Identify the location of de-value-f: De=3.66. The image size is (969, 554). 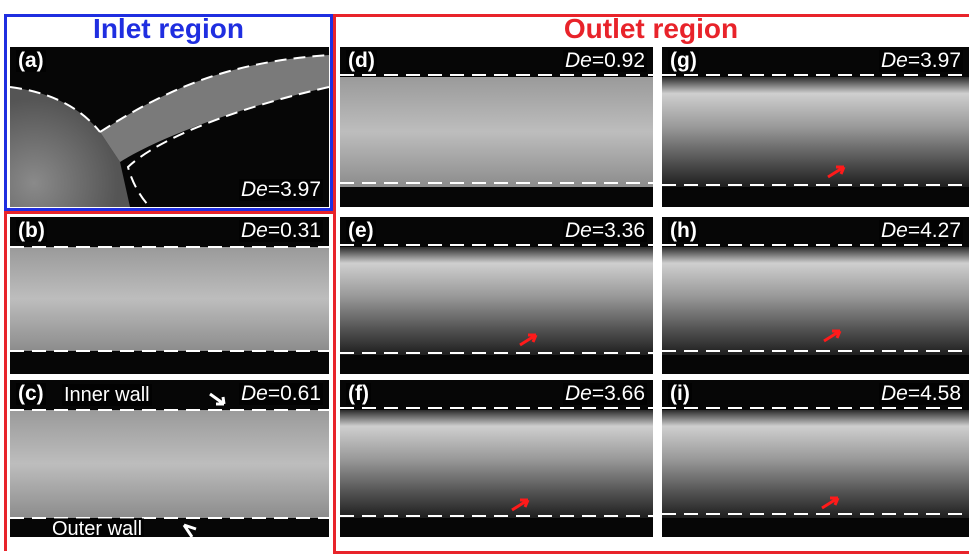
(605, 394).